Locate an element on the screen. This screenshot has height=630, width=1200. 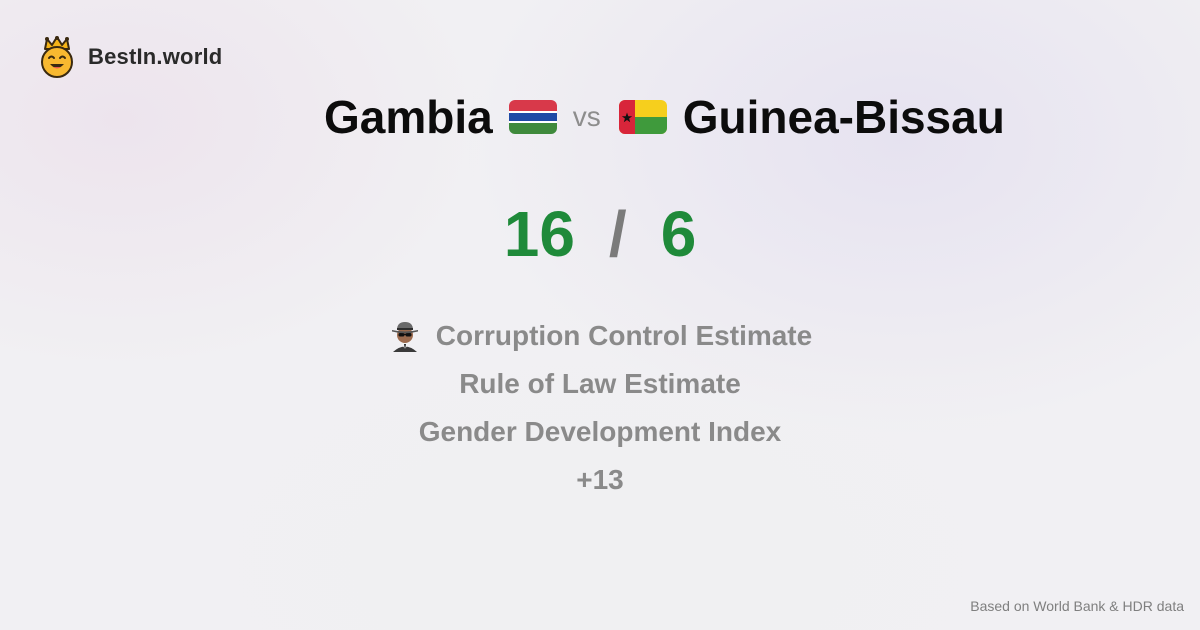
more-metrics-label: +13 is located at coordinates (600, 479).